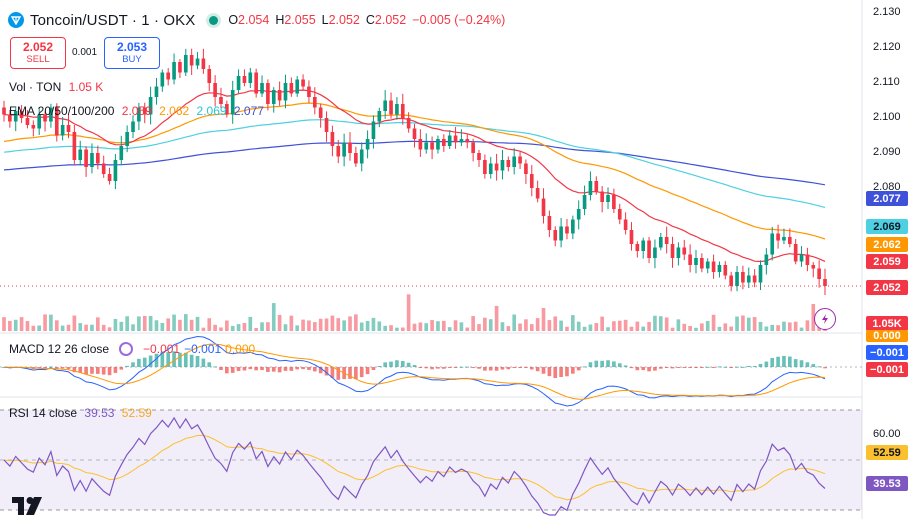  Describe the element at coordinates (86, 87) in the screenshot. I see `volume-legend-value: 1.05 K` at that location.